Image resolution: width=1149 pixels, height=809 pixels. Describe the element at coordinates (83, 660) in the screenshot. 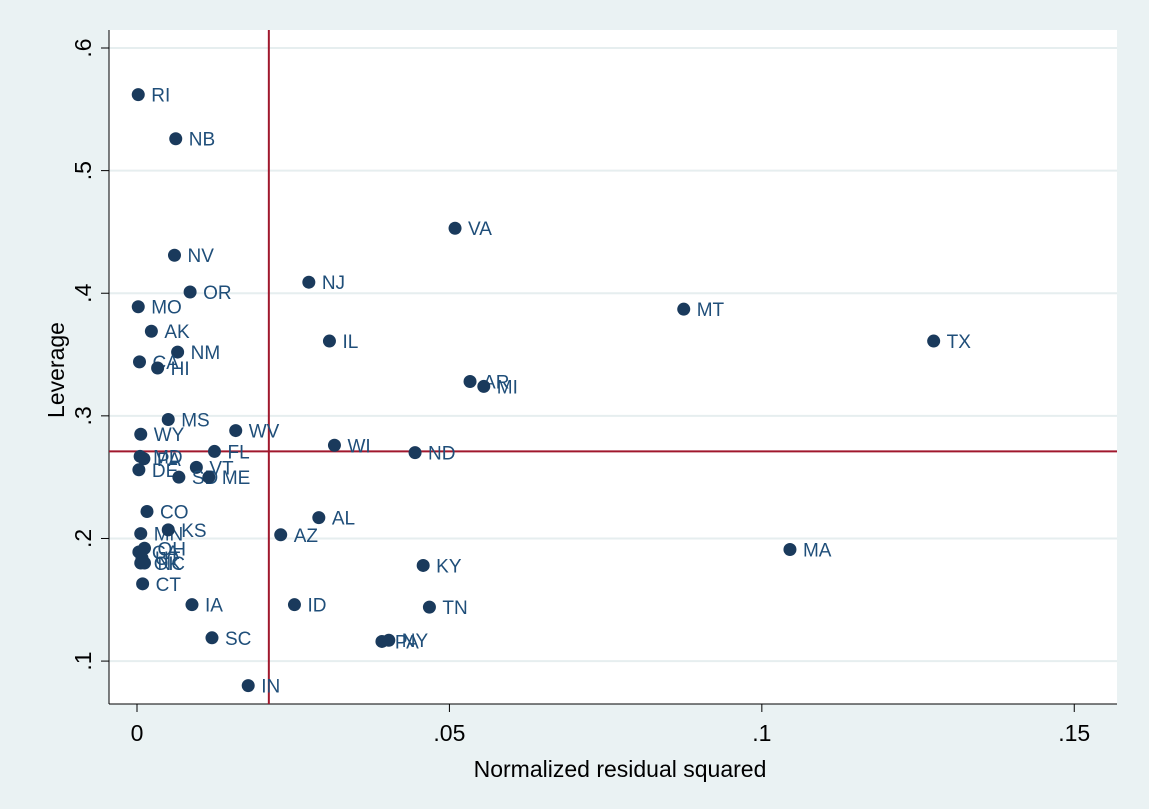

I see `y-tick-label: .1` at that location.